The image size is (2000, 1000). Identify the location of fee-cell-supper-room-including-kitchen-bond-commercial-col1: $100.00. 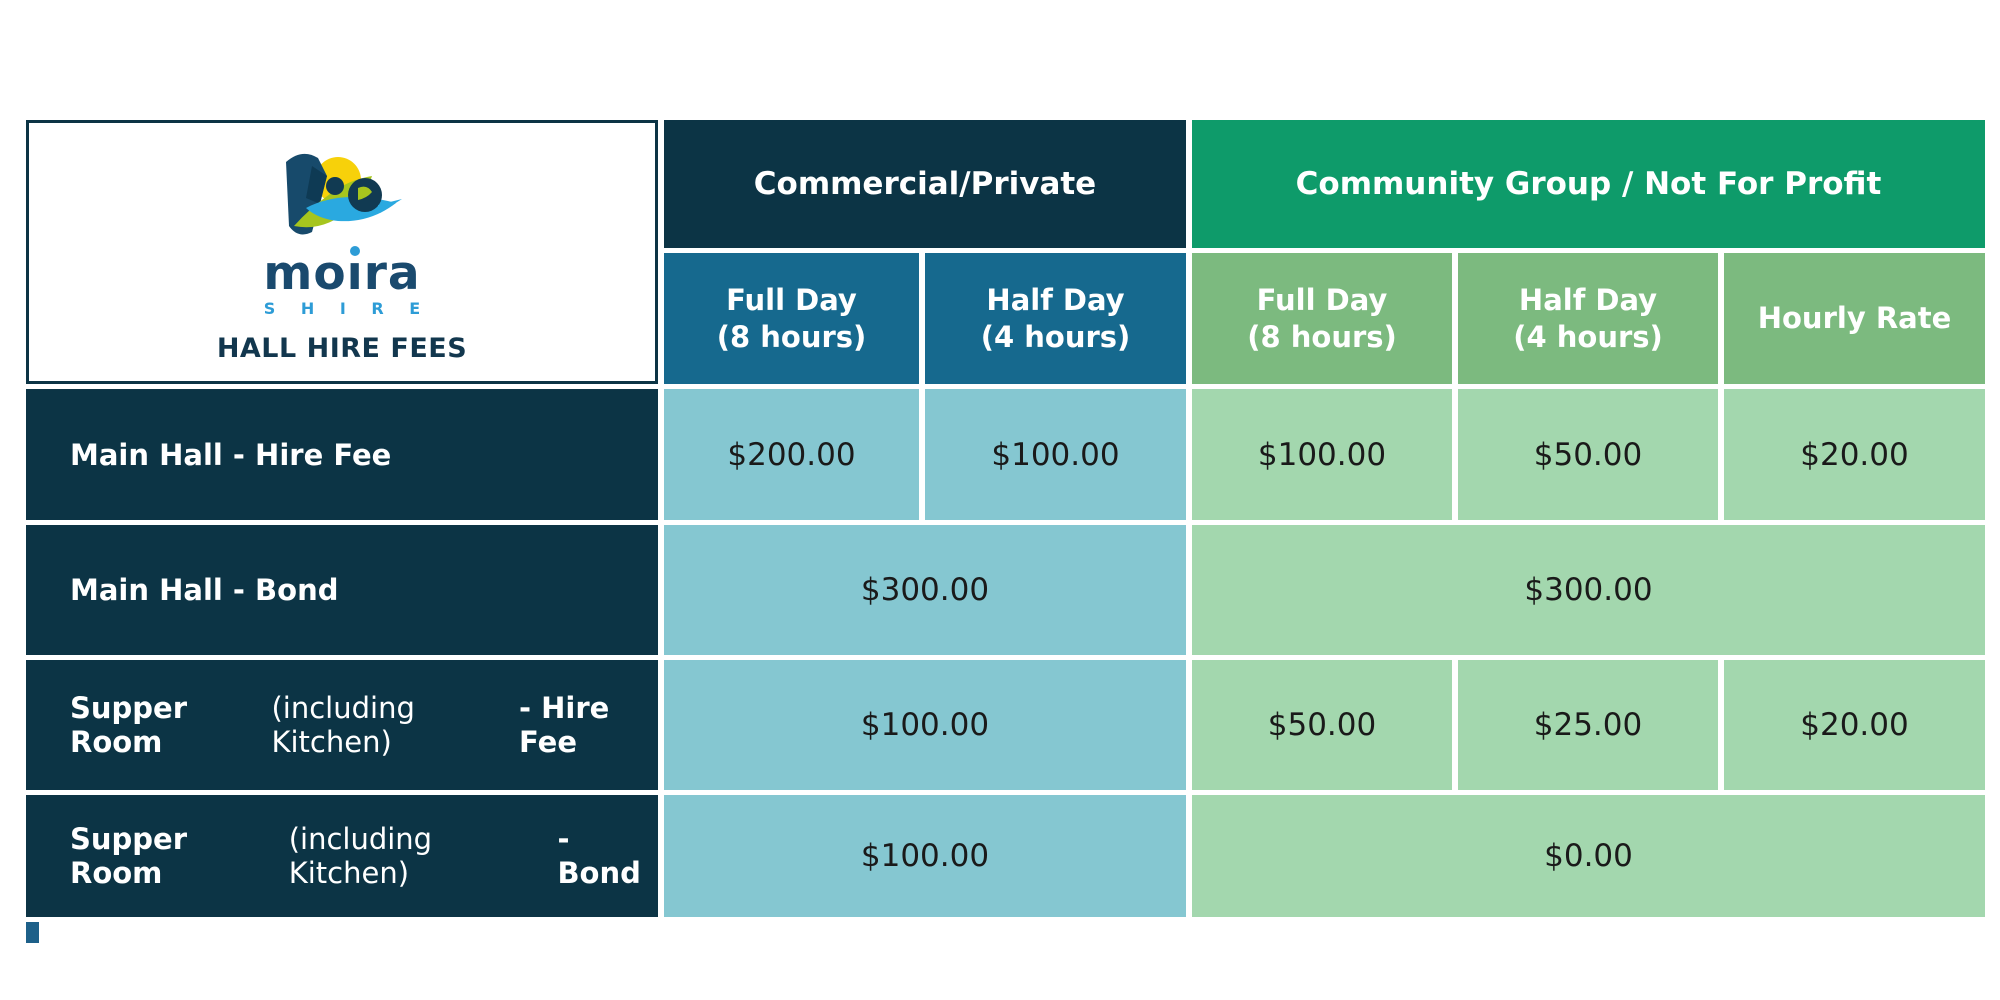
(925, 856).